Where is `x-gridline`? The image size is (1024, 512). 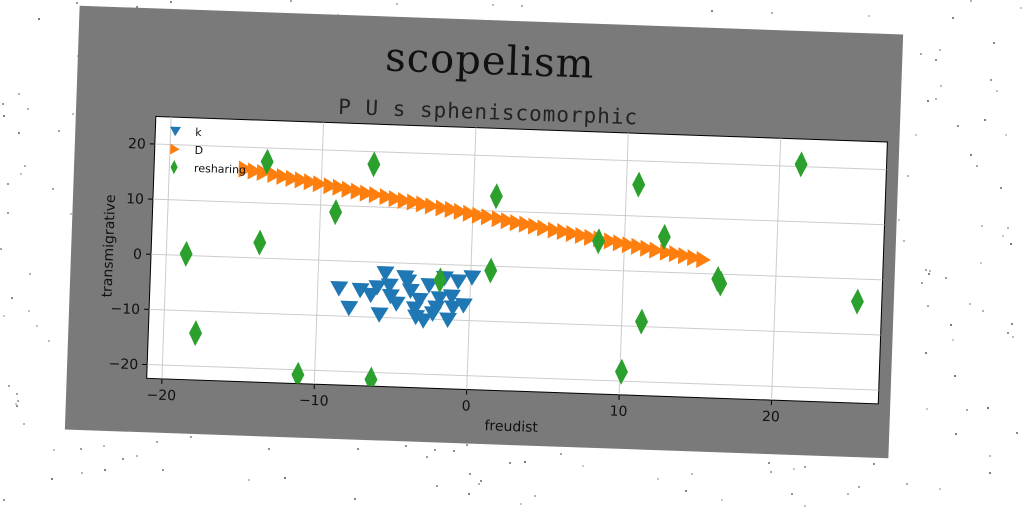
x-gridline is located at coordinates (166, 247).